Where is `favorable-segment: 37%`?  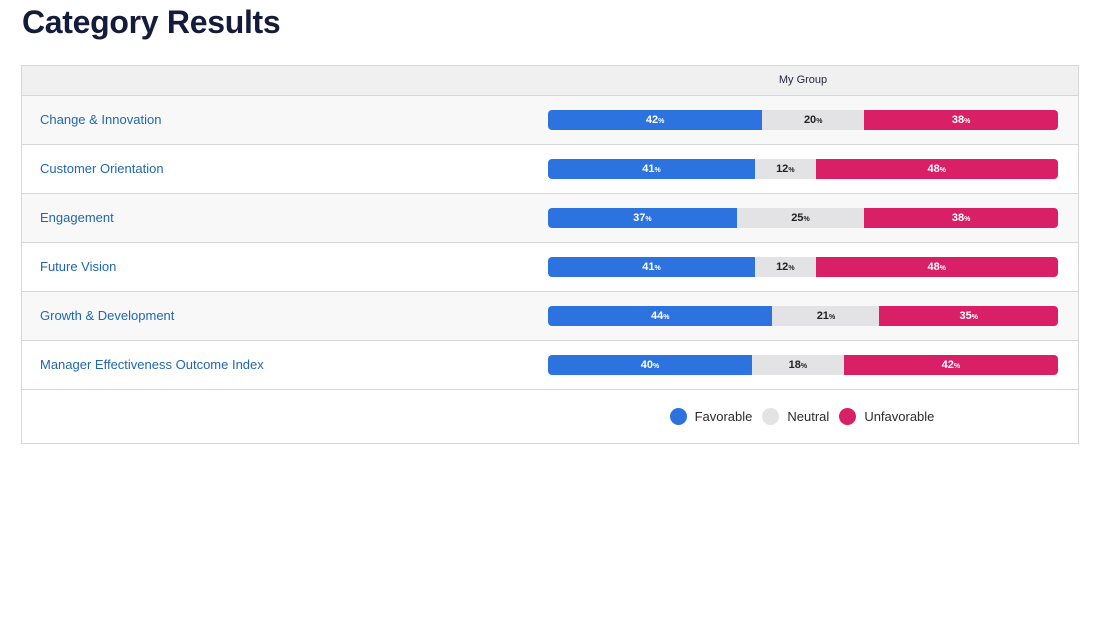 favorable-segment: 37% is located at coordinates (642, 218).